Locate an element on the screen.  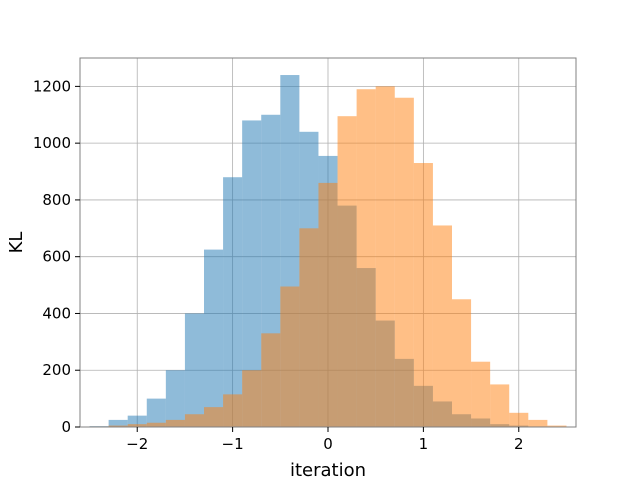
y-tick-label: 0 is located at coordinates (66, 427).